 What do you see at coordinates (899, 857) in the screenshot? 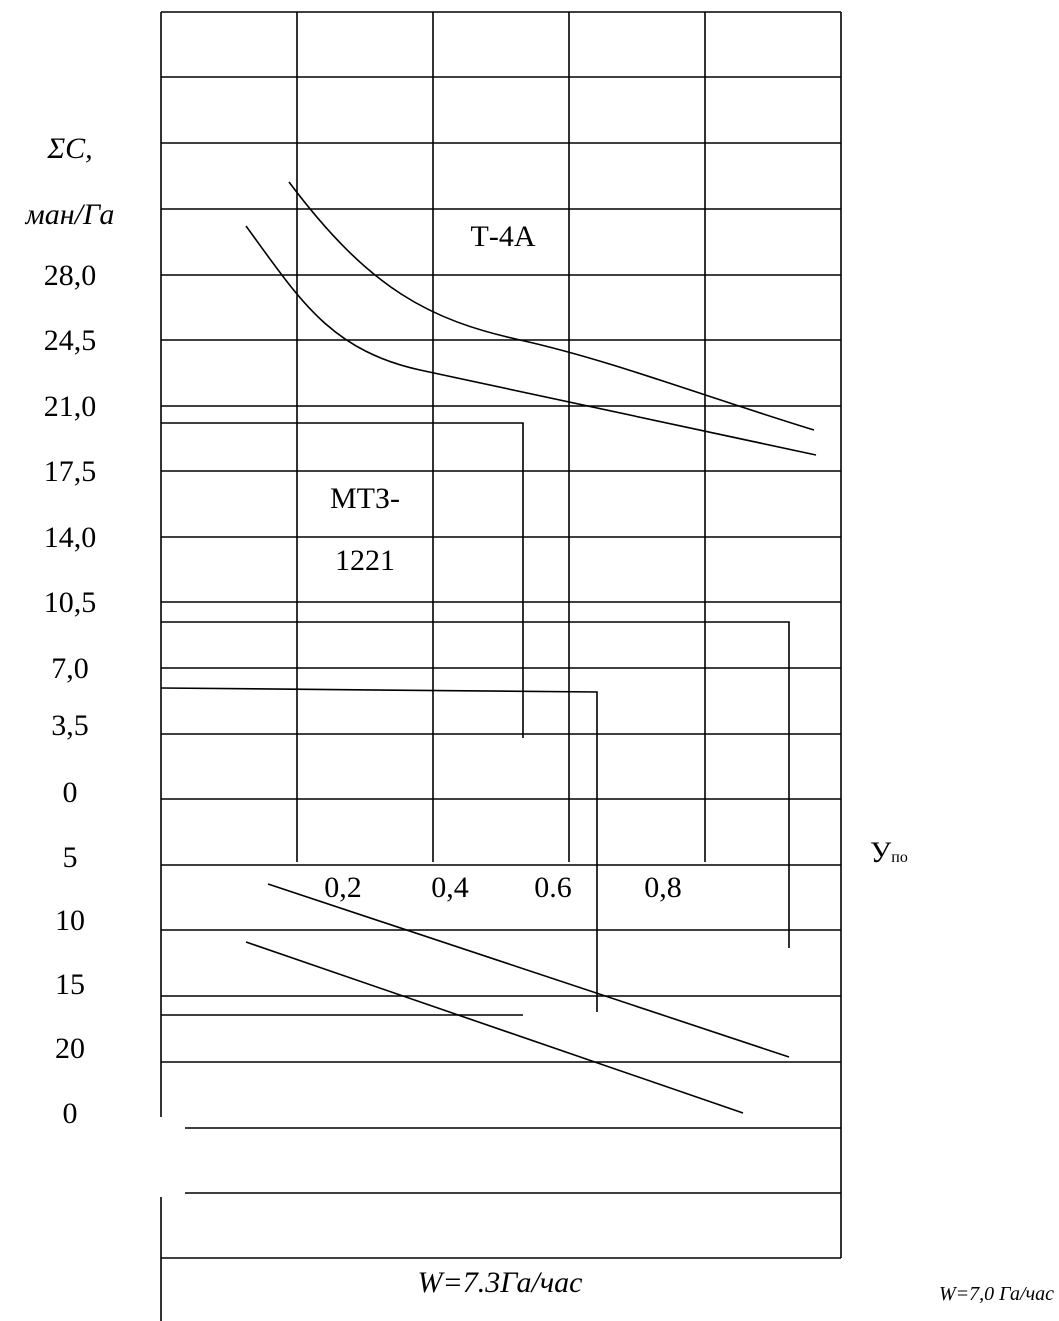
I see `x-axis-label-sub: по` at bounding box center [899, 857].